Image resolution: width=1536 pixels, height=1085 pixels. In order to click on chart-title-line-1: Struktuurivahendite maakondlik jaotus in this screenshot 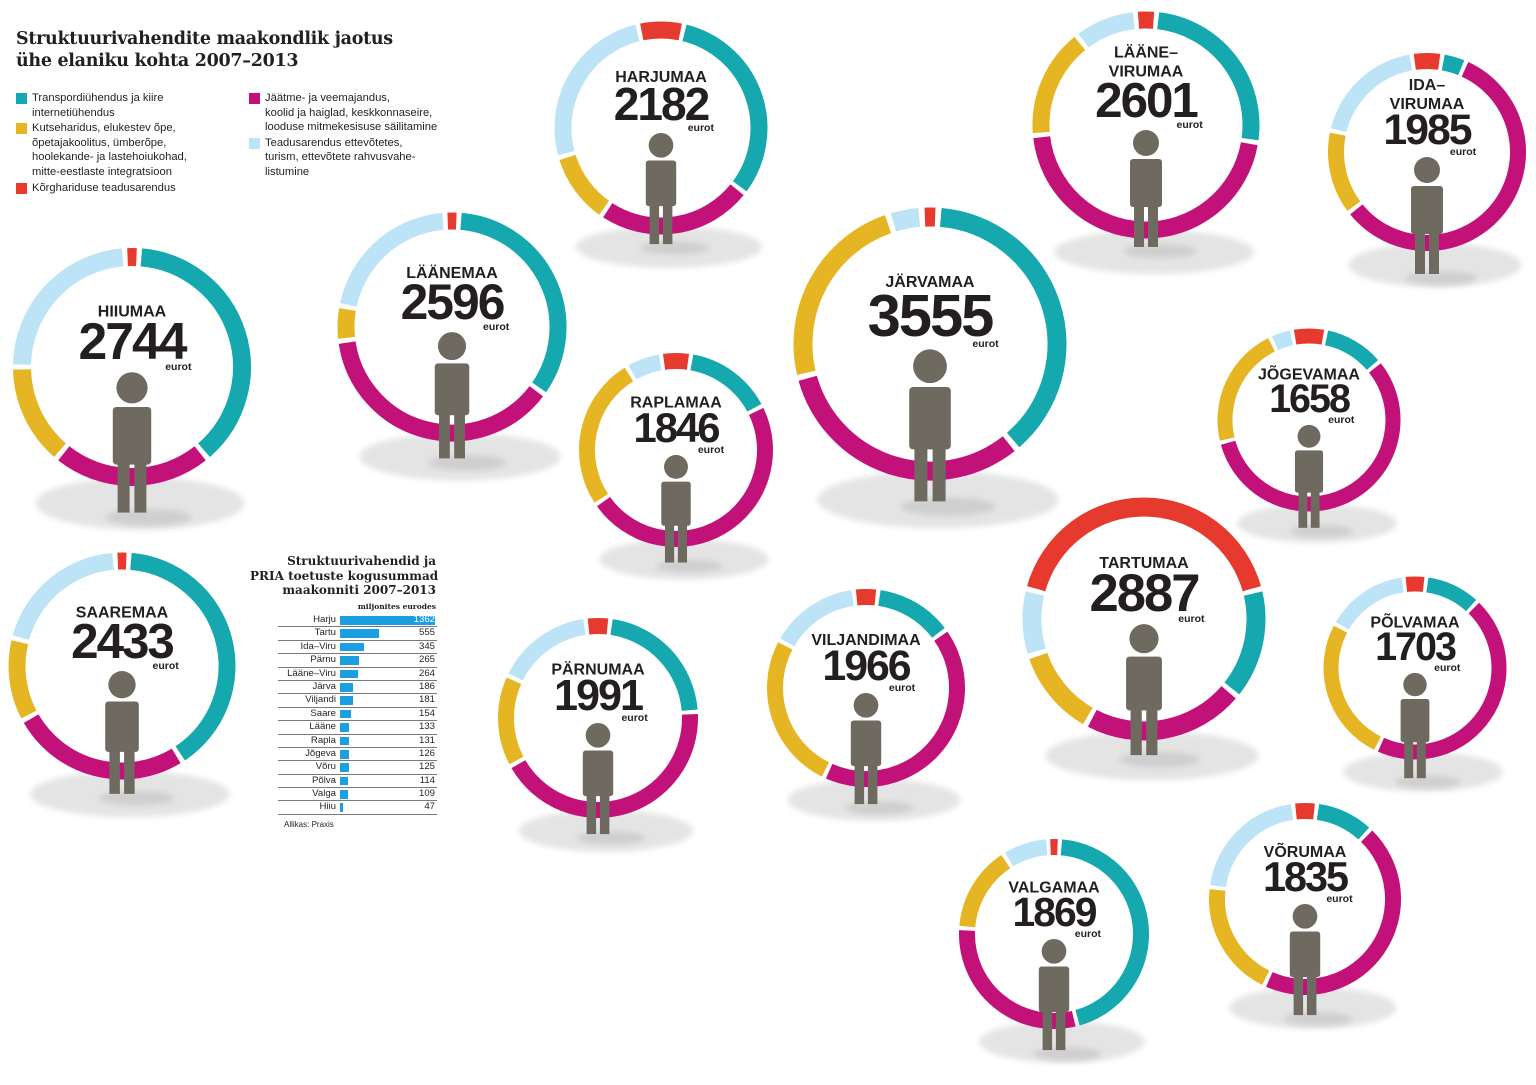, I will do `click(204, 39)`.